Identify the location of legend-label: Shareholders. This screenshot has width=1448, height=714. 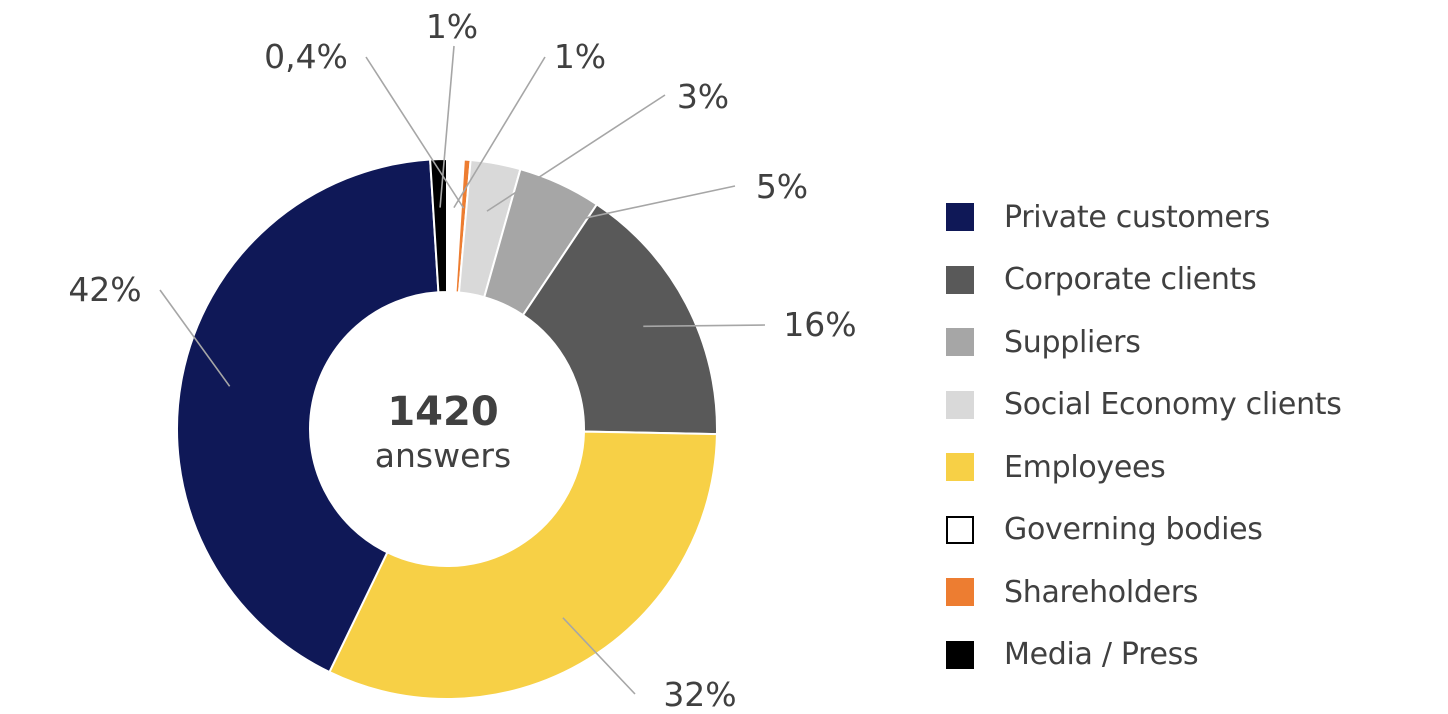
(1101, 592).